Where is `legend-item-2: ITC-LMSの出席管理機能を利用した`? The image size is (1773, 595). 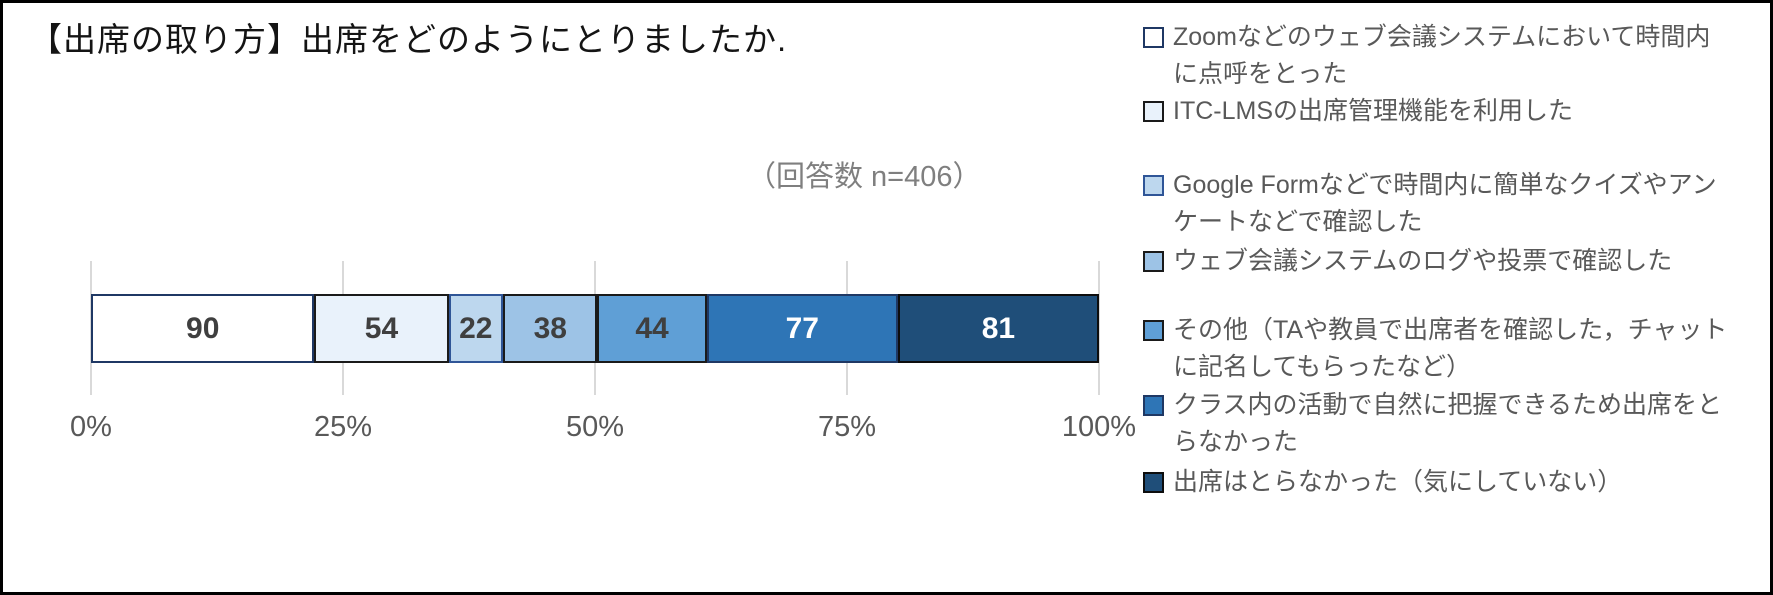
legend-item-2: ITC-LMSの出席管理機能を利用した is located at coordinates (1443, 111).